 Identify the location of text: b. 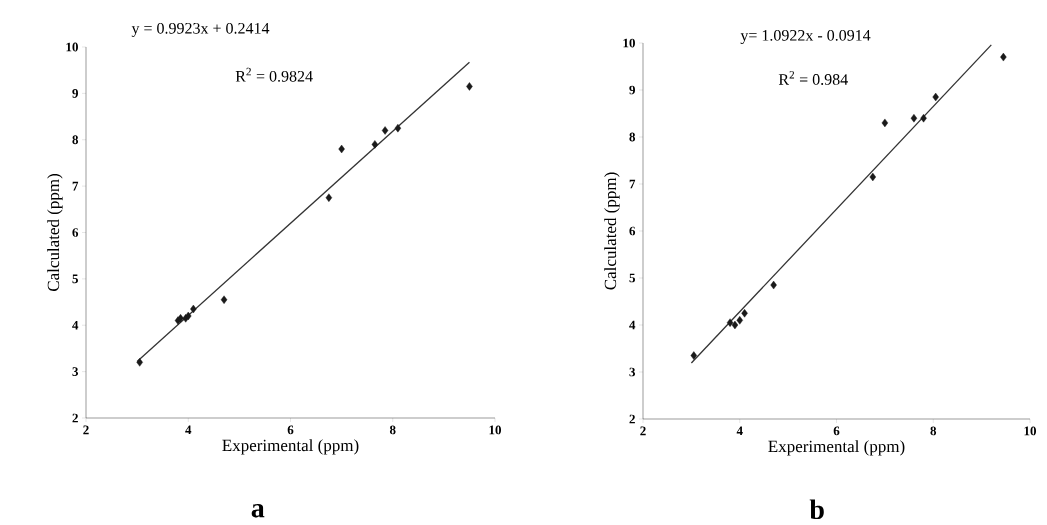
(816, 509).